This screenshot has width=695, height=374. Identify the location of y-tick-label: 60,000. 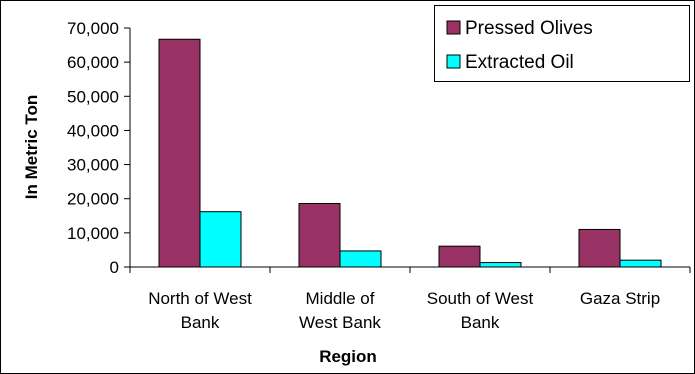
(93, 62).